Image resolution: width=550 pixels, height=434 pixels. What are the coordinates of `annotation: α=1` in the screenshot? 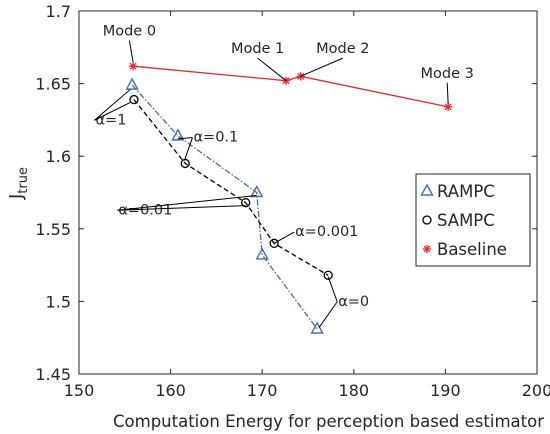 It's located at (112, 108).